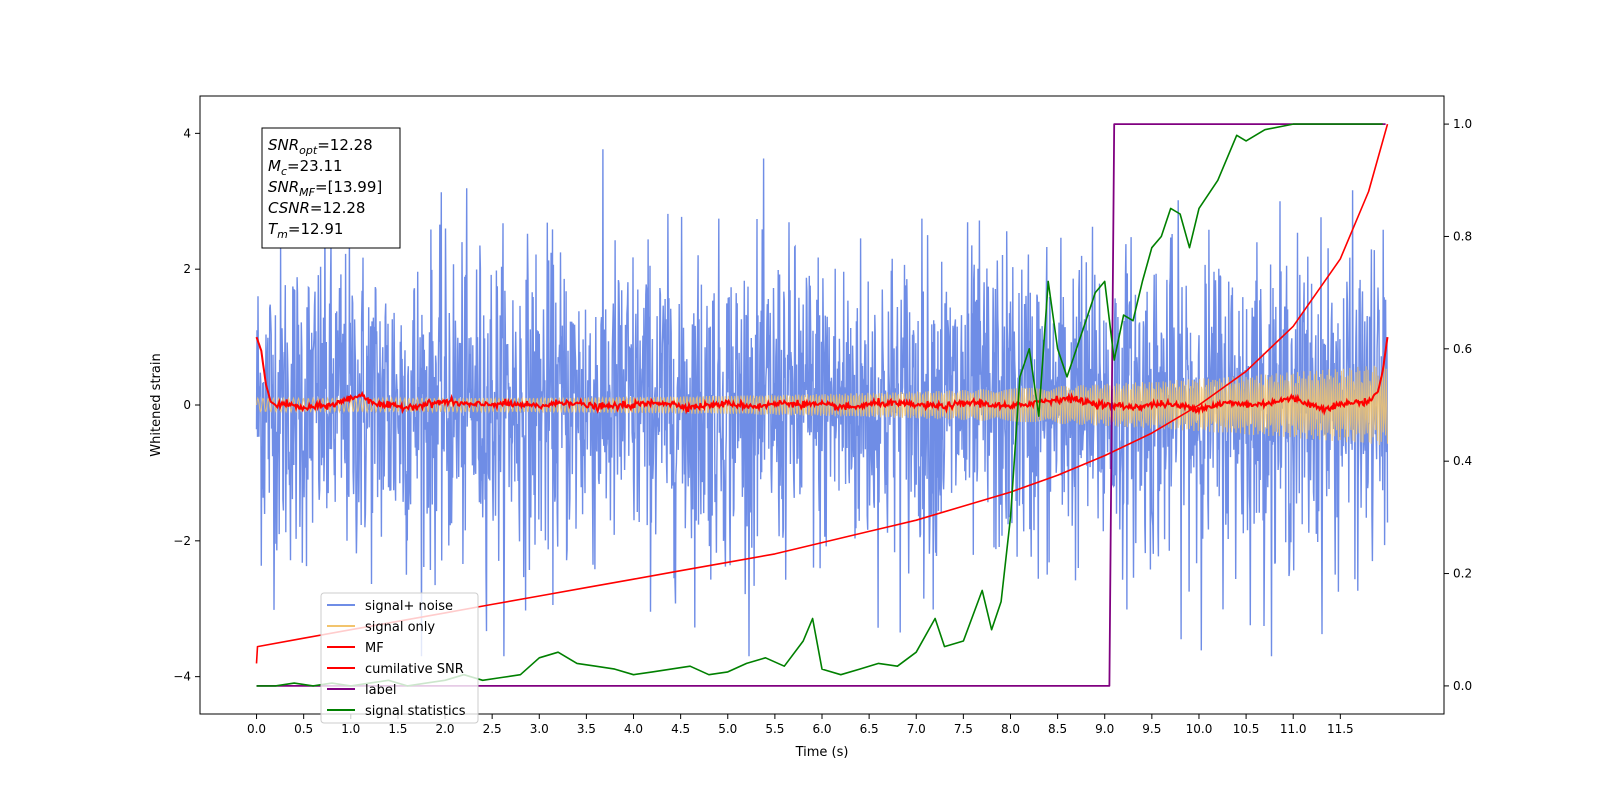 This screenshot has width=1600, height=800. What do you see at coordinates (256, 729) in the screenshot?
I see `x-tick-label: 0.0` at bounding box center [256, 729].